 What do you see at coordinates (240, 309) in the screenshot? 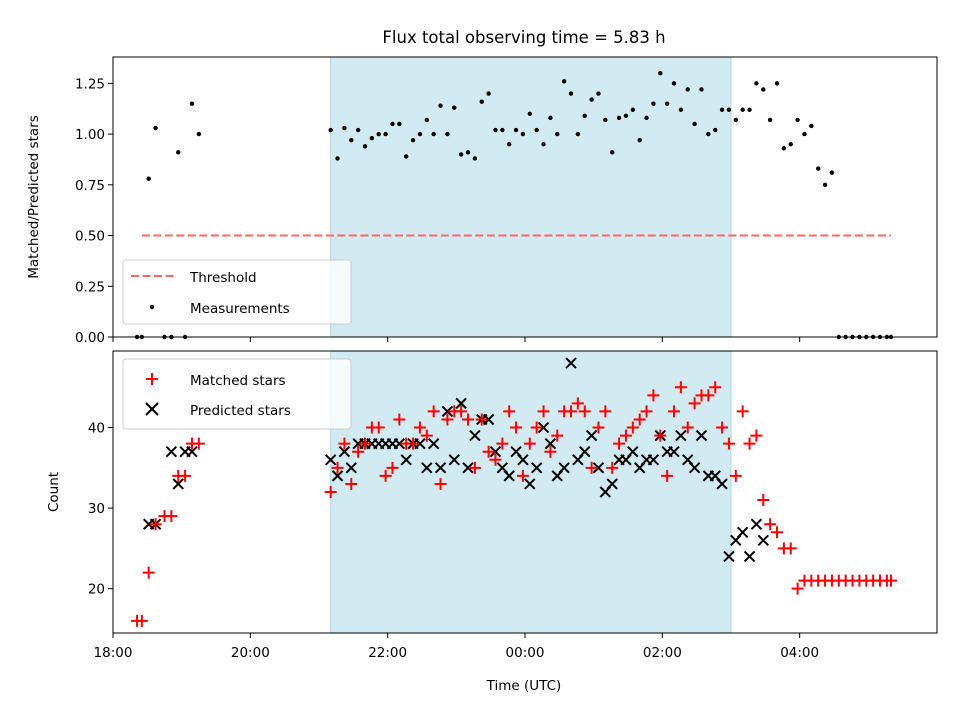
I see `legend-measurements-label: Measurements` at bounding box center [240, 309].